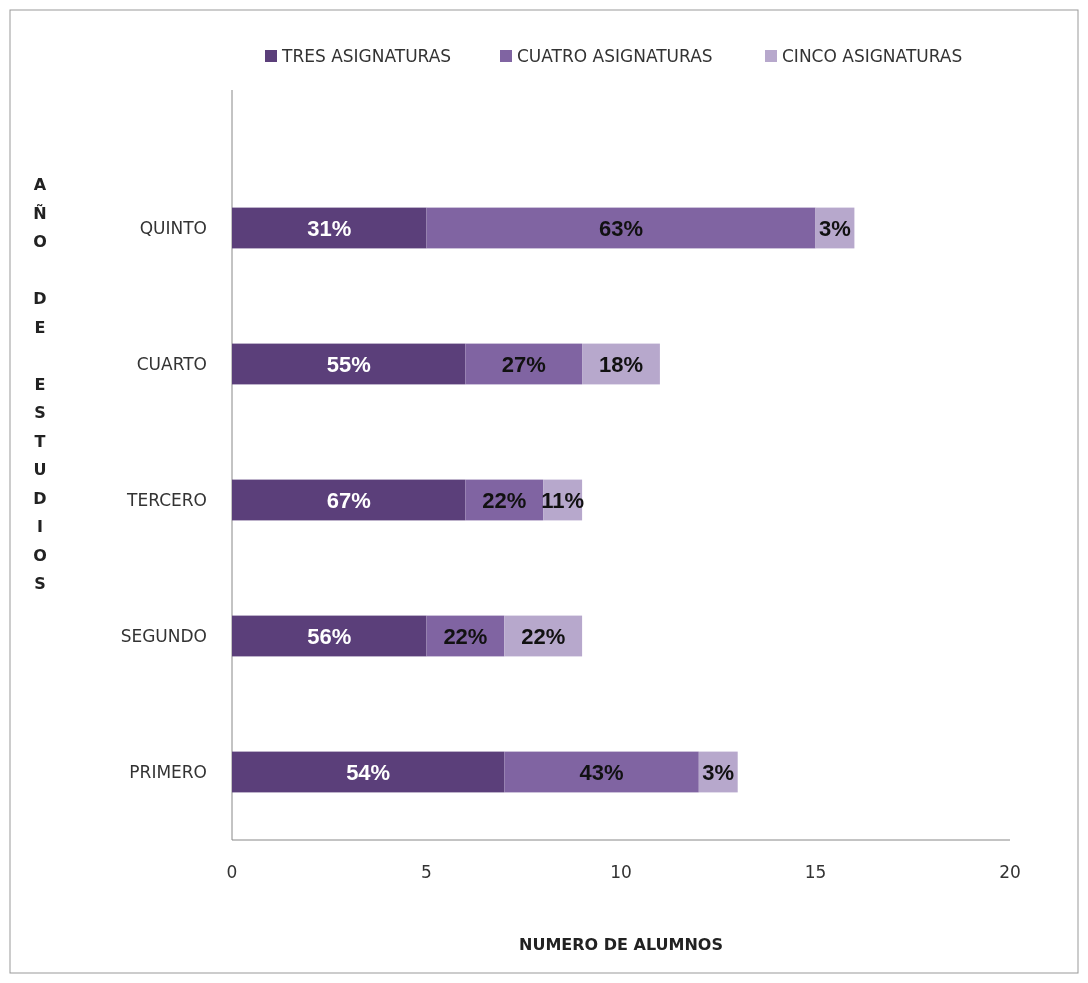  I want to click on y-tick-label: TERCERO, so click(166, 500).